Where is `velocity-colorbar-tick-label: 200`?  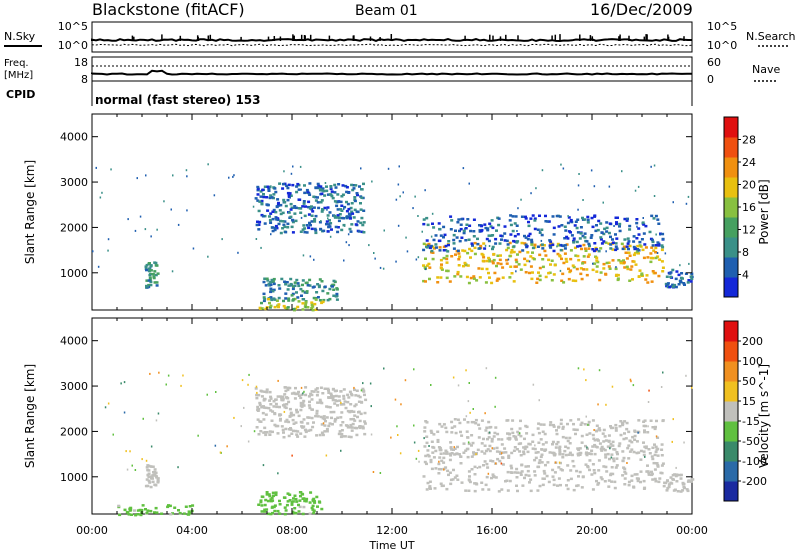
velocity-colorbar-tick-label: 200 is located at coordinates (752, 341).